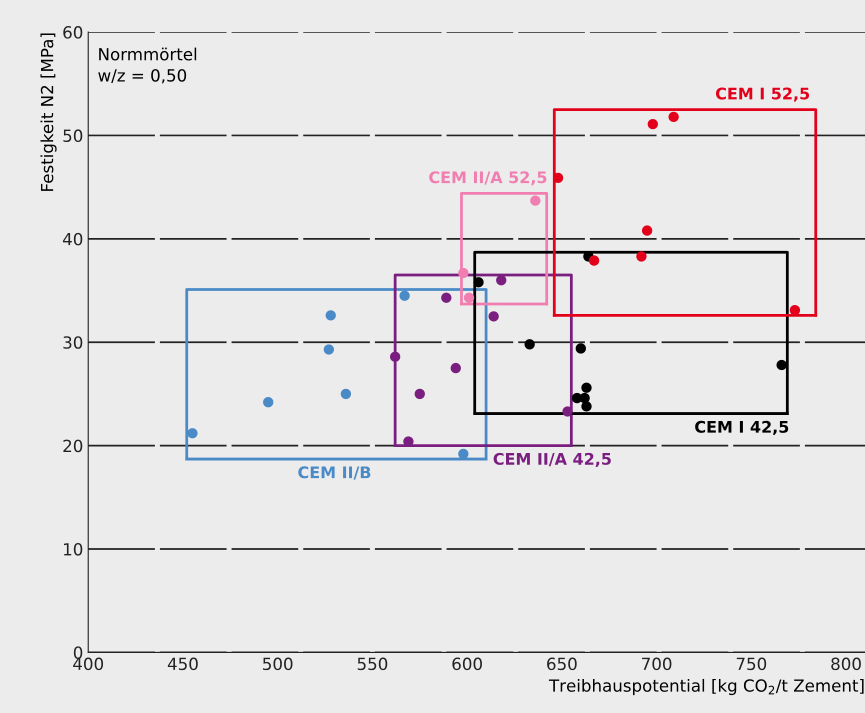 This screenshot has width=865, height=713. I want to click on y-tick-label: 10, so click(73, 549).